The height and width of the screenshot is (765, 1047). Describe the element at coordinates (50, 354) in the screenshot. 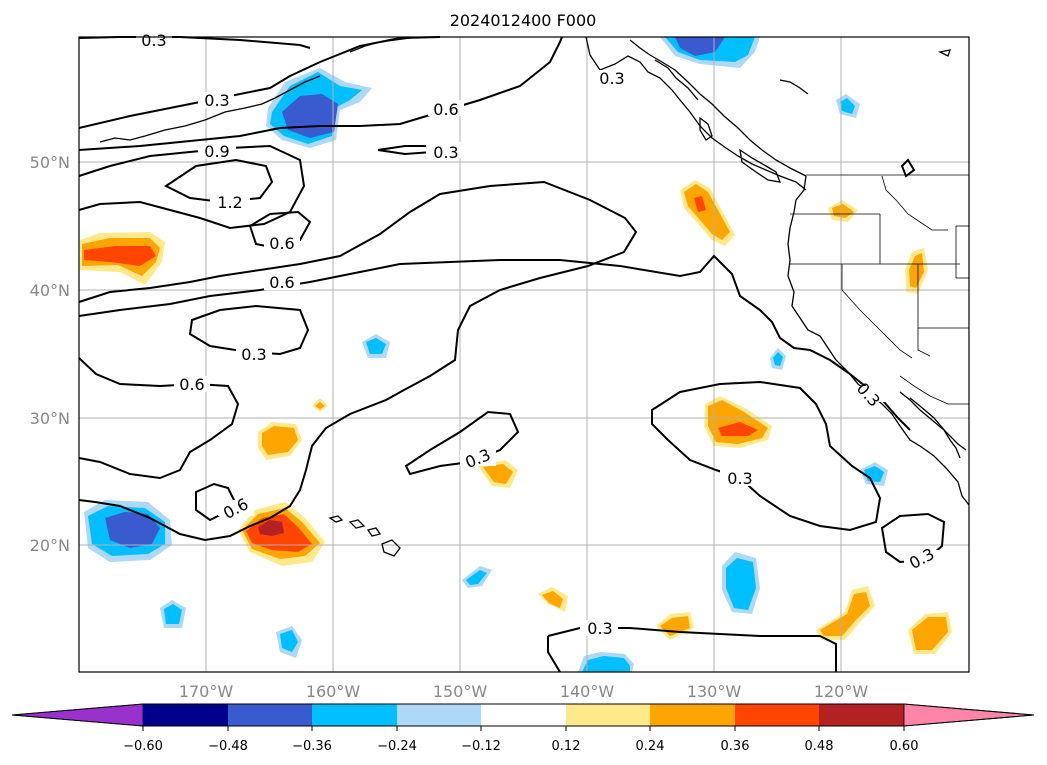

I see `lat-labels: 50°N 40°N 30°N 20°N` at that location.